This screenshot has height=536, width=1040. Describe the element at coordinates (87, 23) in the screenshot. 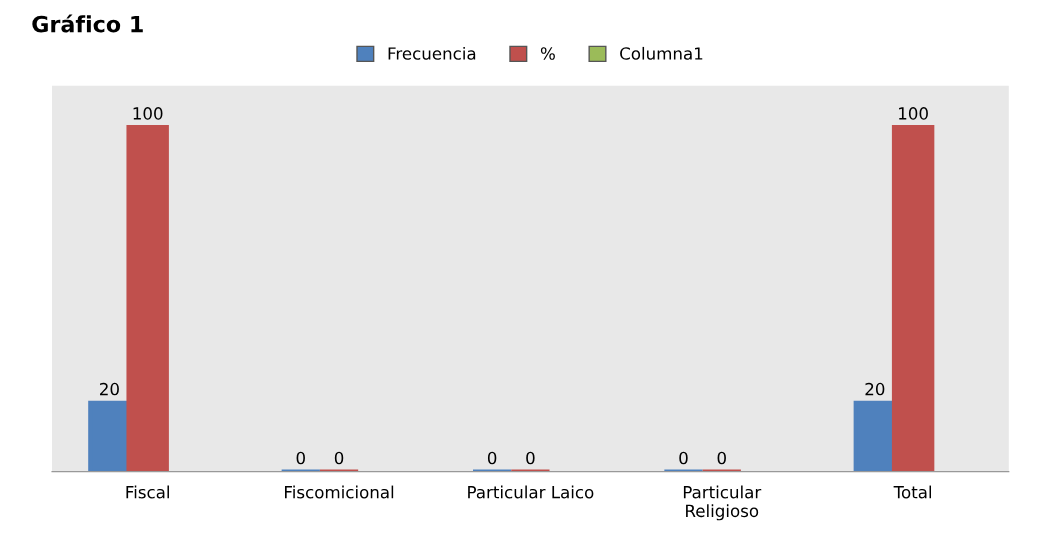

I see `chart-title: Gráfico 1` at that location.